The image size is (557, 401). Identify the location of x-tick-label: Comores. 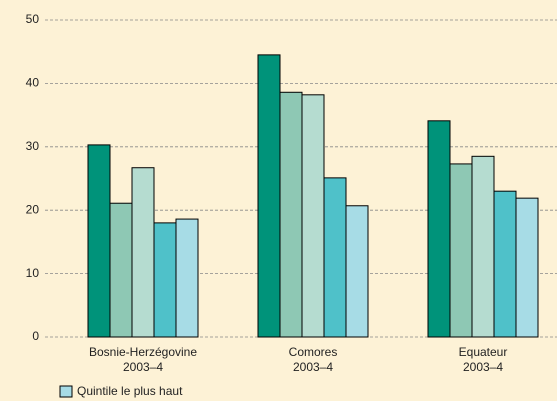
(313, 352).